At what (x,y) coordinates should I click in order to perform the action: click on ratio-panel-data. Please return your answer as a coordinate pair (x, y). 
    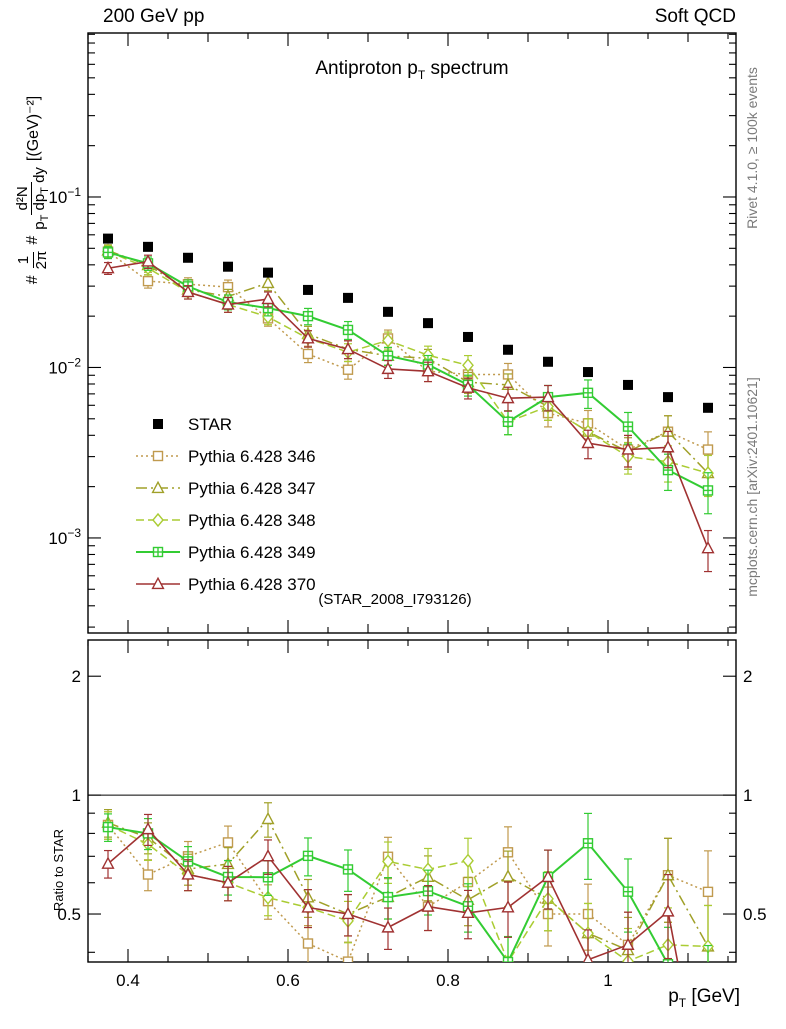
    Looking at the image, I should click on (408, 882).